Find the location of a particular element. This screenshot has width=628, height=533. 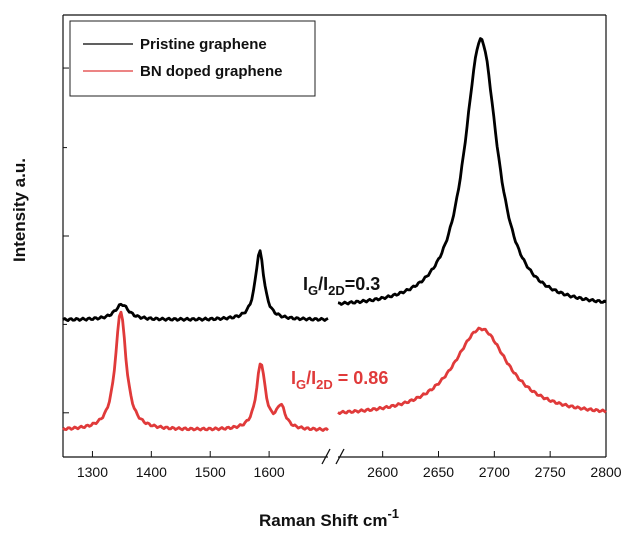

annotation-ratio-pristine: IG/I2D=0.3 is located at coordinates (341, 286).